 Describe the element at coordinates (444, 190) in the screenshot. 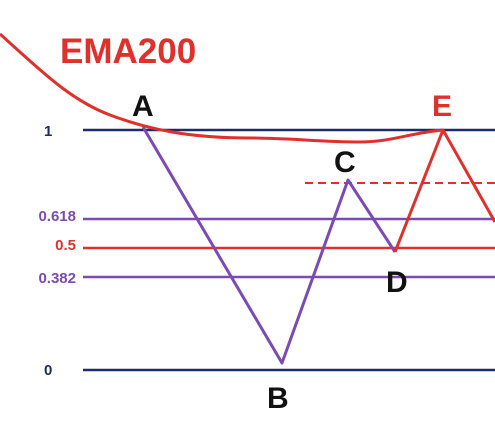

I see `breakout-path` at that location.